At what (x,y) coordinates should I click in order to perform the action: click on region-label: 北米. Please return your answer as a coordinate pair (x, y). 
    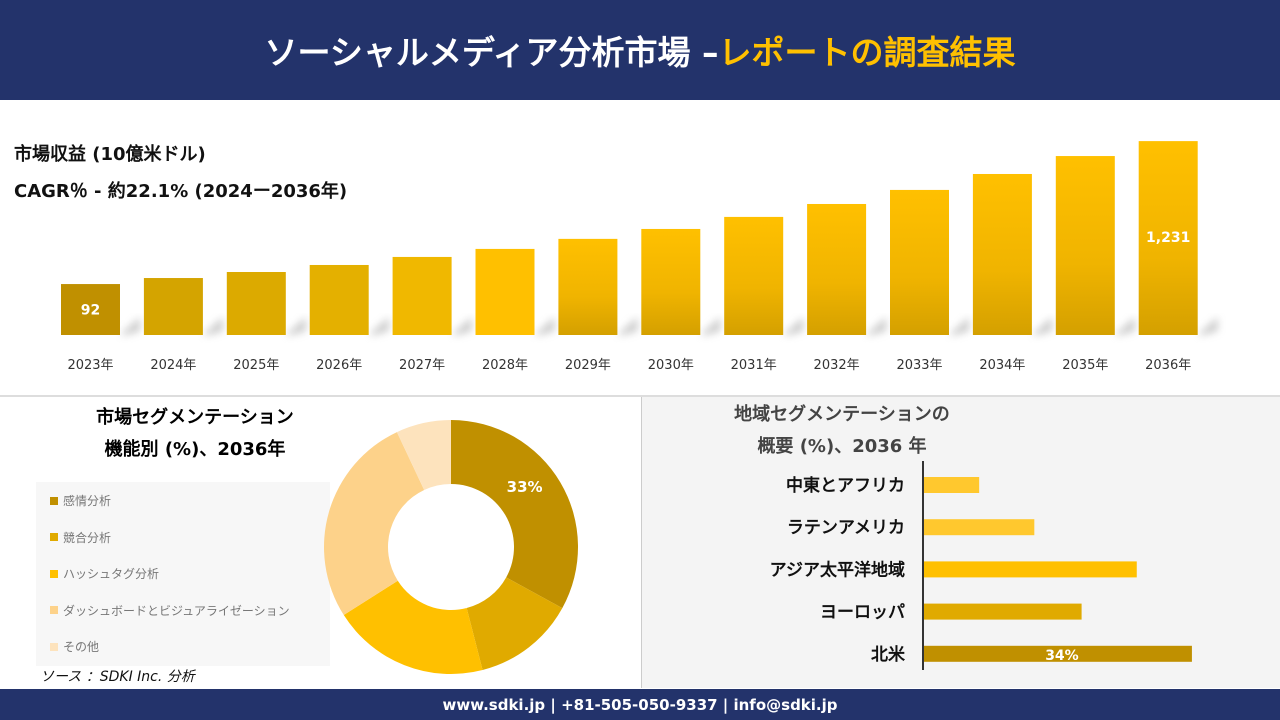
    Looking at the image, I should click on (888, 654).